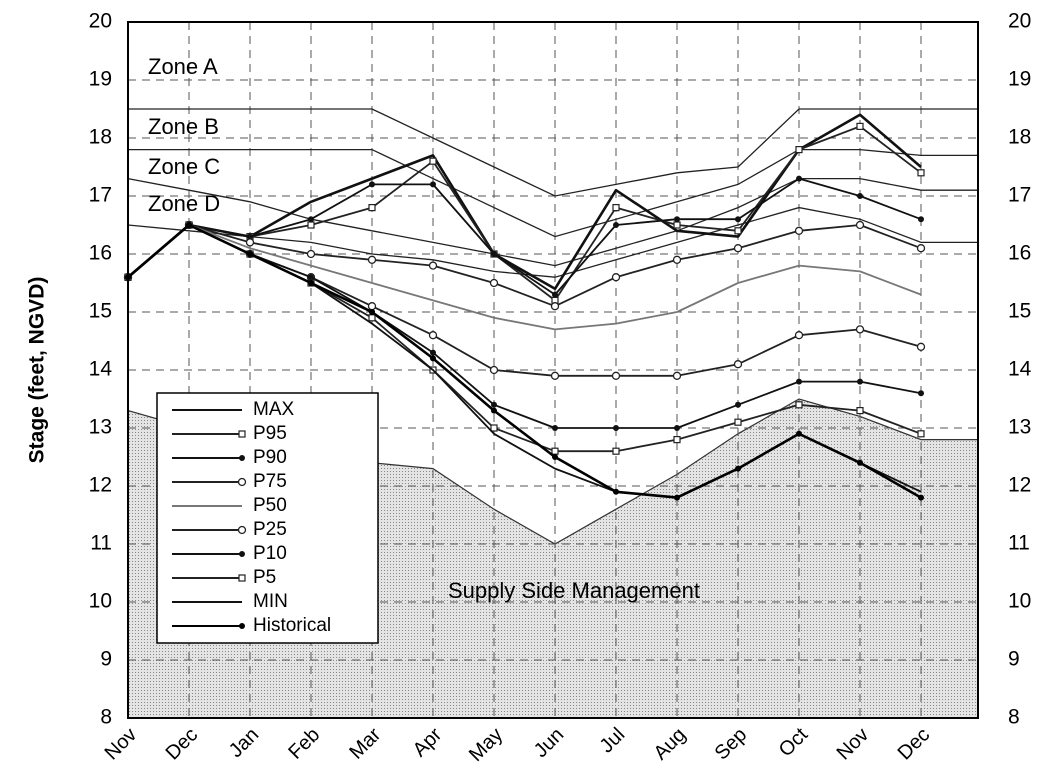 The height and width of the screenshot is (782, 1046). I want to click on legend-label: P10, so click(270, 553).